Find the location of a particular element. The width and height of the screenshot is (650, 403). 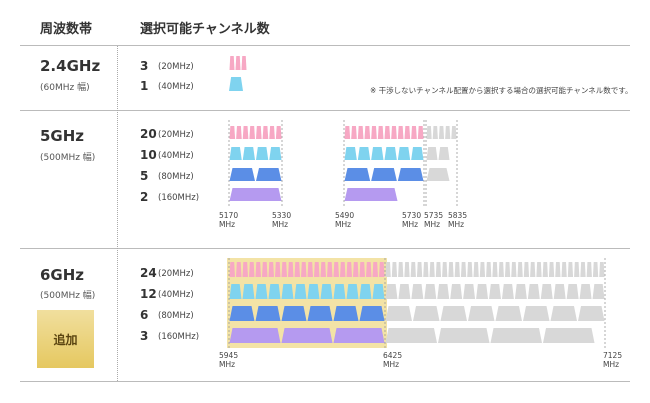

width-5-80: (80MHz) is located at coordinates (176, 177).